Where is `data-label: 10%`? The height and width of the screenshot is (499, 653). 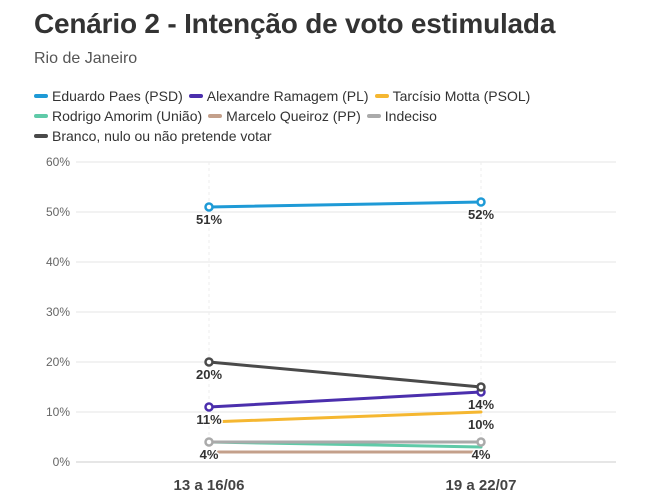 data-label: 10% is located at coordinates (481, 424).